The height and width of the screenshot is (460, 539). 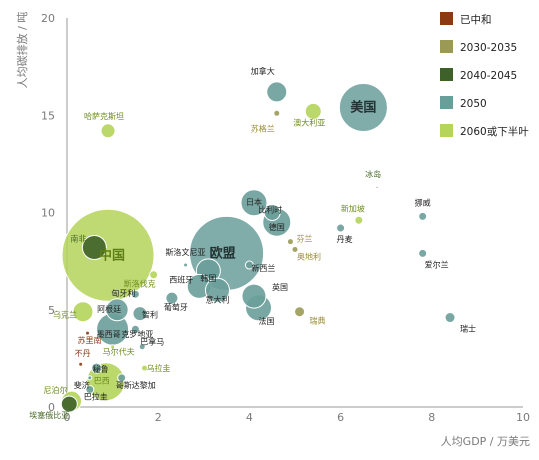 I want to click on y-tick-label: 0, so click(x=51, y=407).